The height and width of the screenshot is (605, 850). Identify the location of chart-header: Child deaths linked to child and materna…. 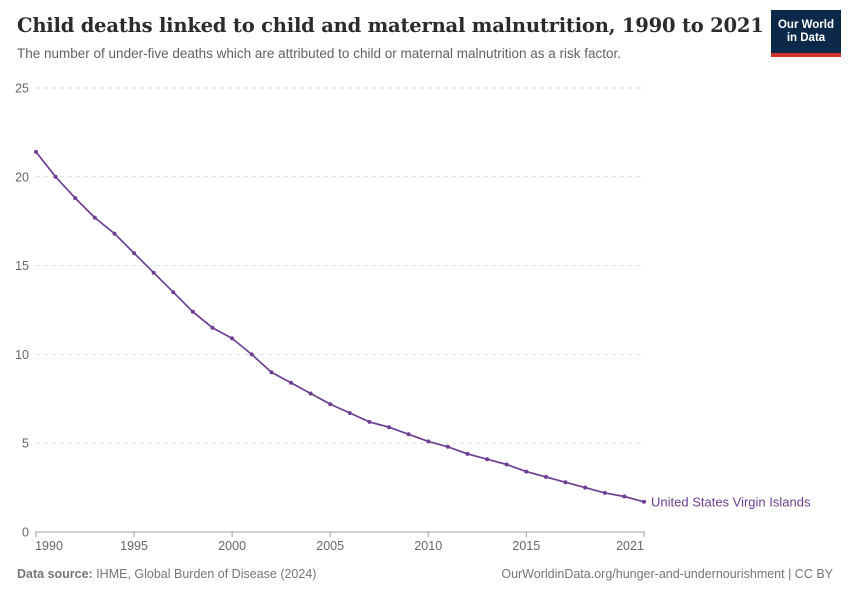
(390, 37).